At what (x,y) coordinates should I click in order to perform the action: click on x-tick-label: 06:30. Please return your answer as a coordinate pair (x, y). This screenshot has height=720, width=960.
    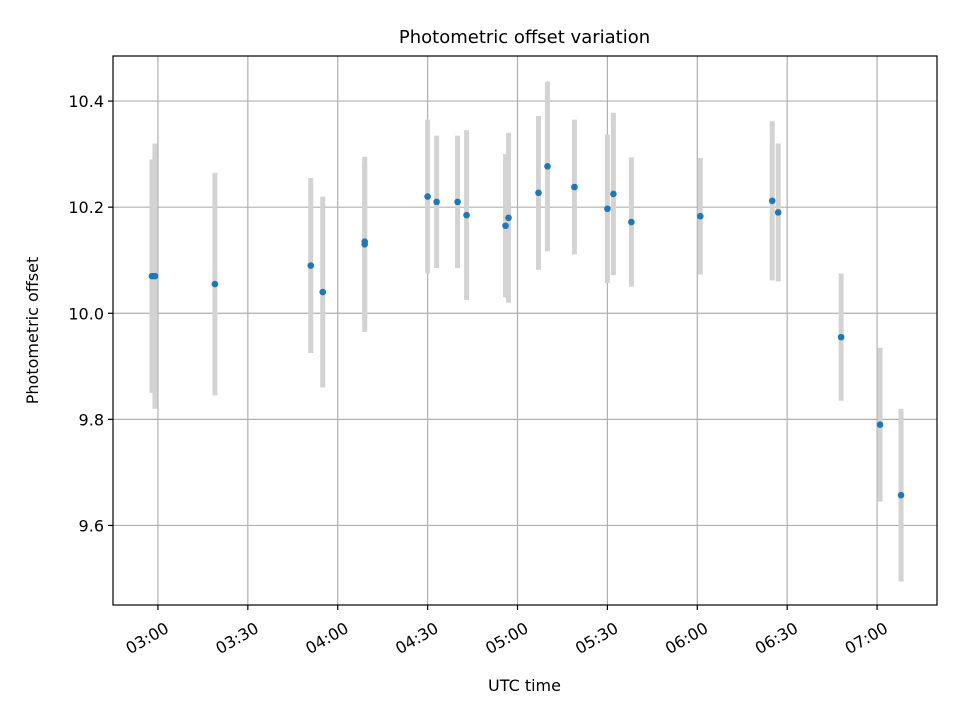
    Looking at the image, I should click on (776, 638).